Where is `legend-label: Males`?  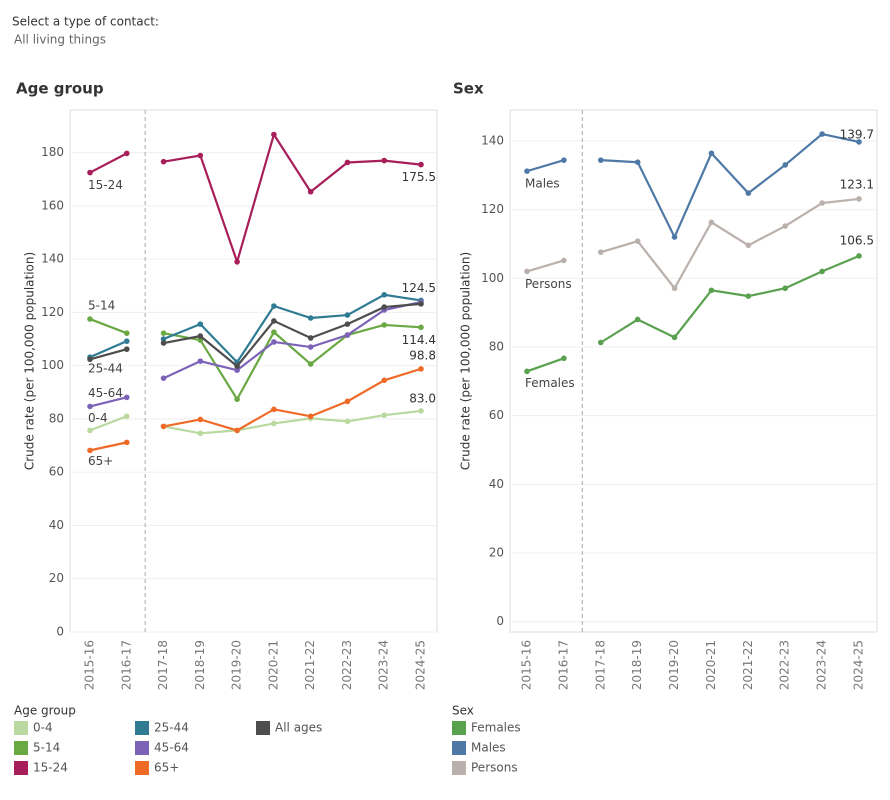 legend-label: Males is located at coordinates (488, 748).